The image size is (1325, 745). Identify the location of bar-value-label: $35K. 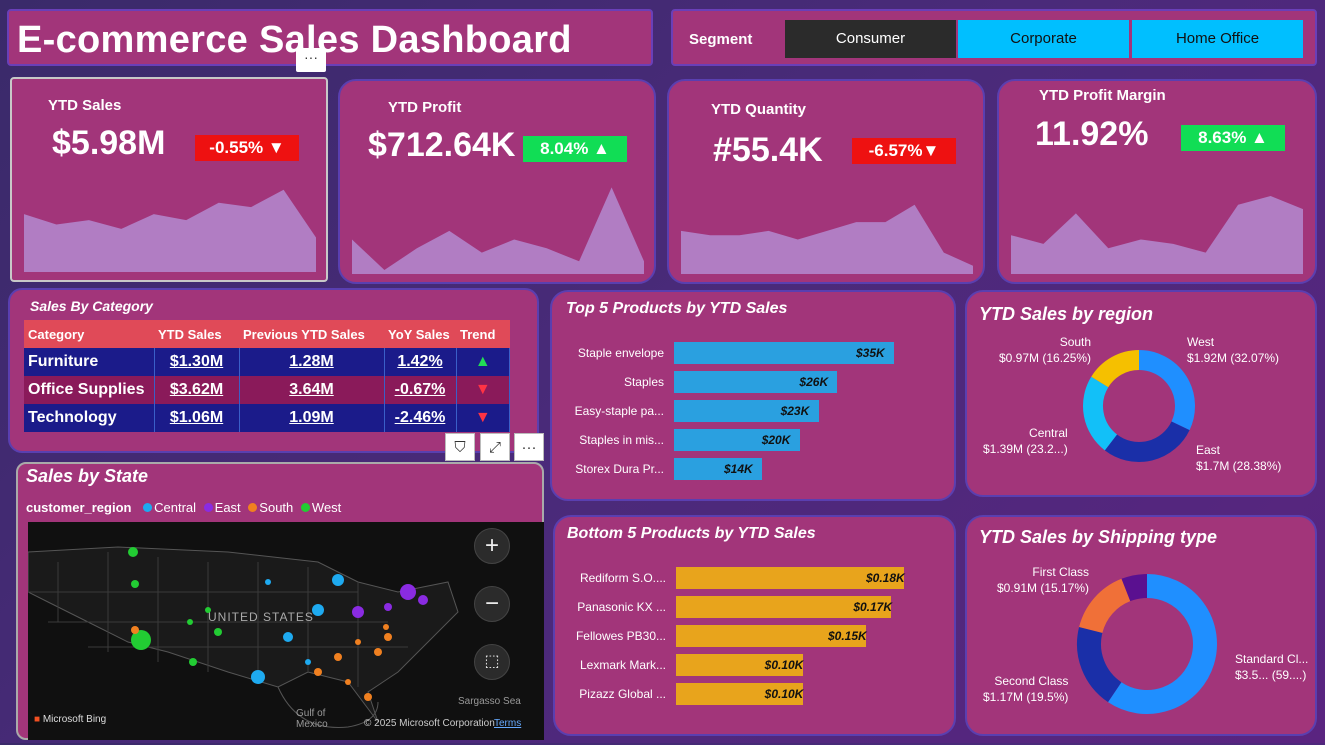
(870, 353).